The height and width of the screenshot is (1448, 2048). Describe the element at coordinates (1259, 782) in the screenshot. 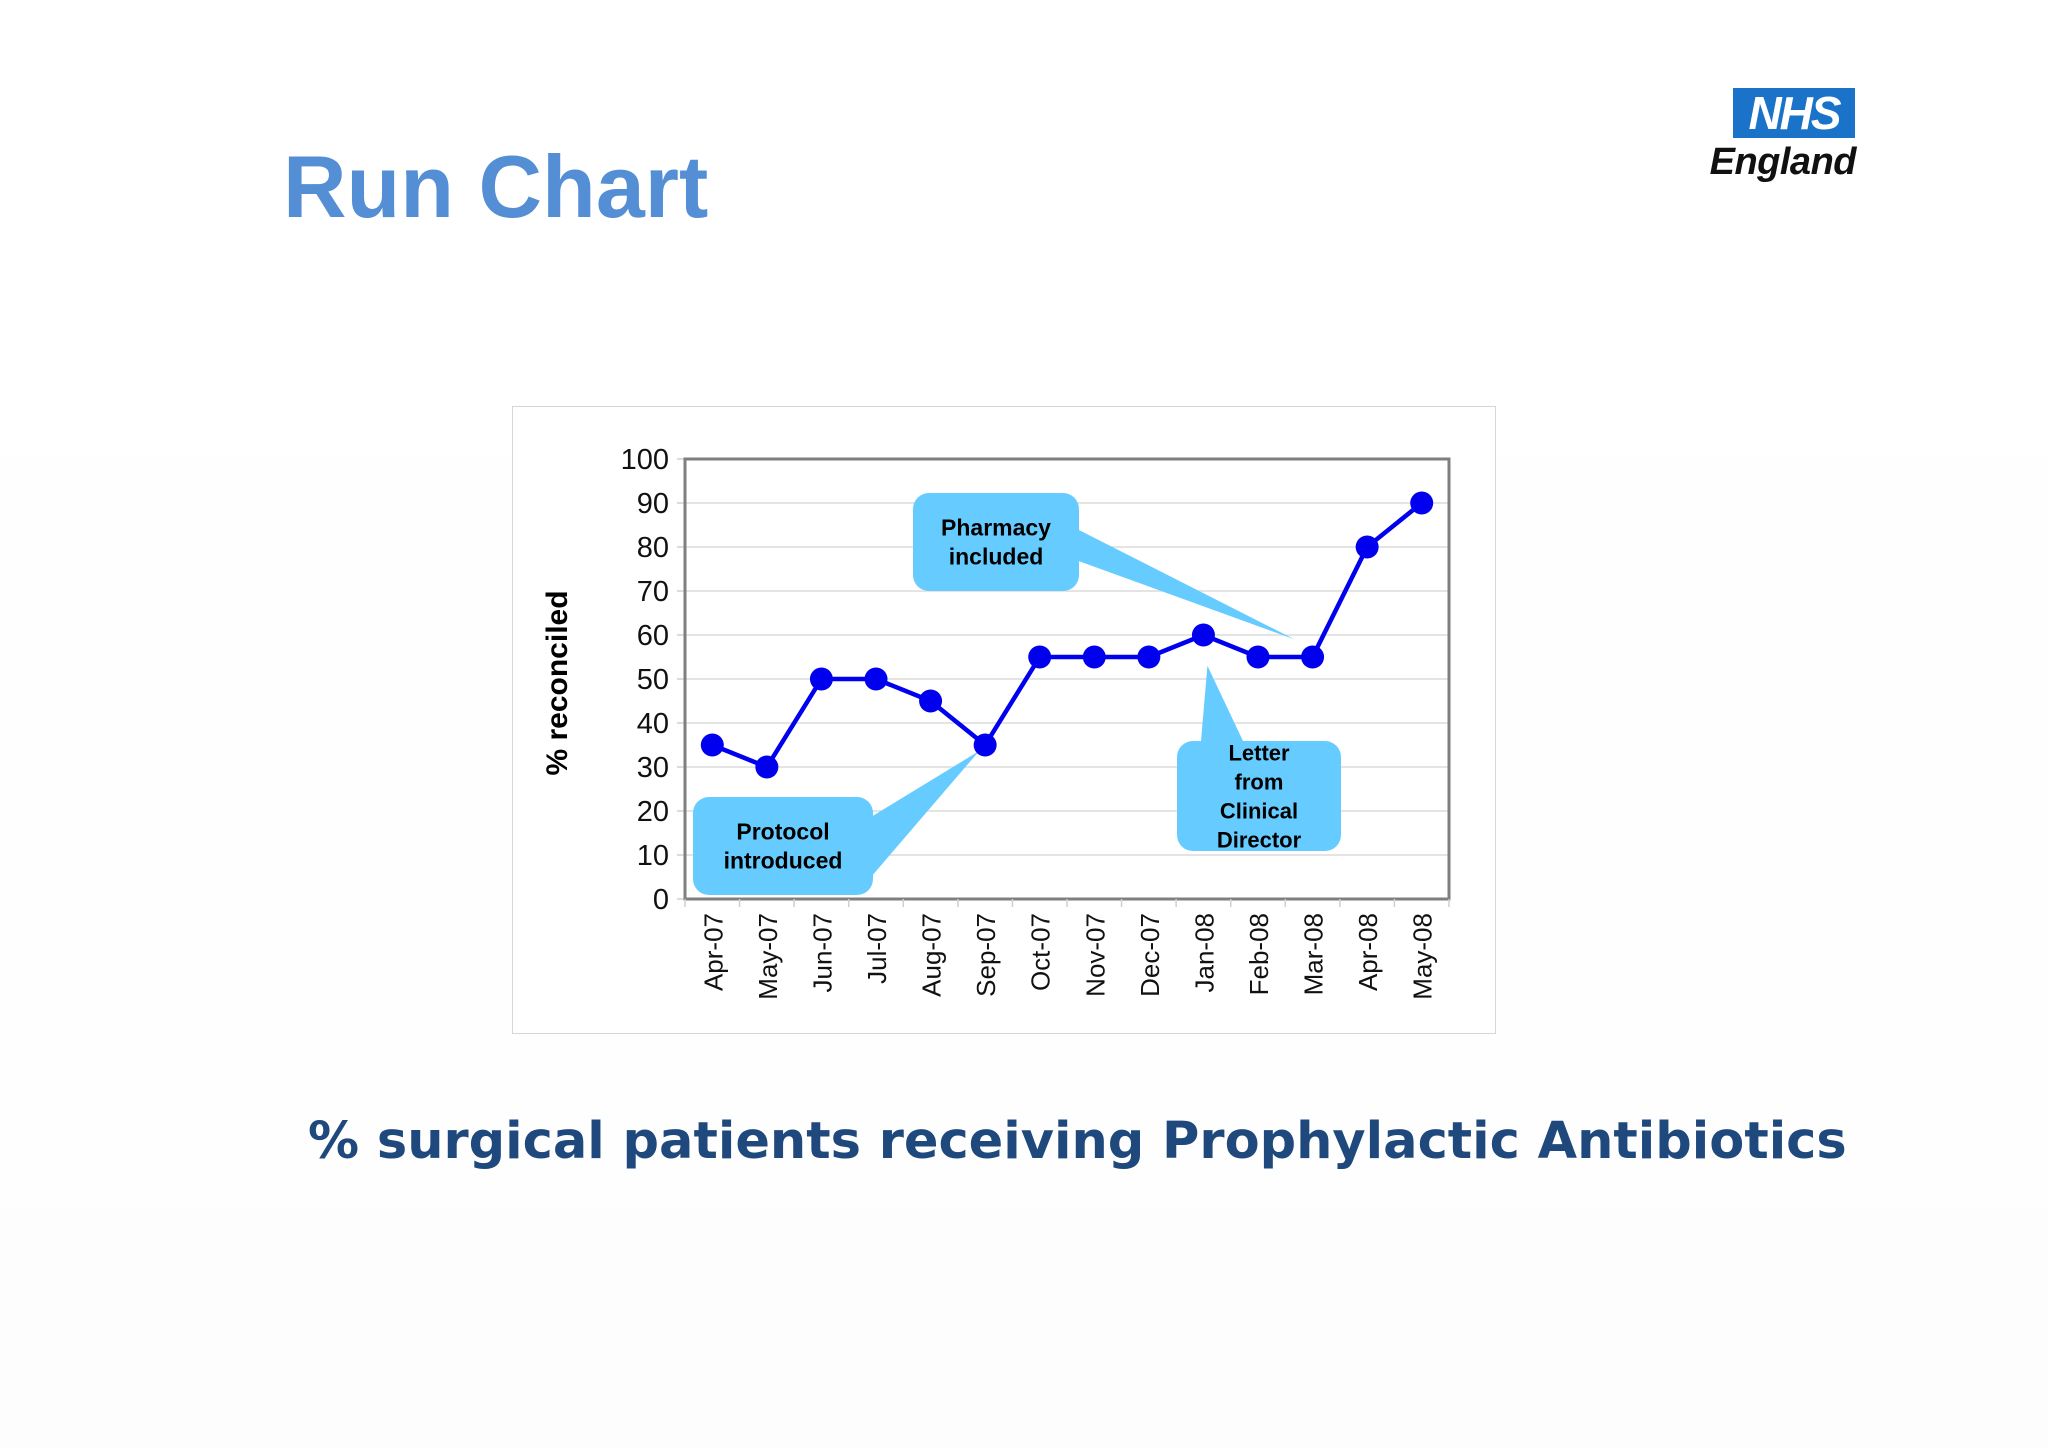

I see `callout-text: from` at that location.